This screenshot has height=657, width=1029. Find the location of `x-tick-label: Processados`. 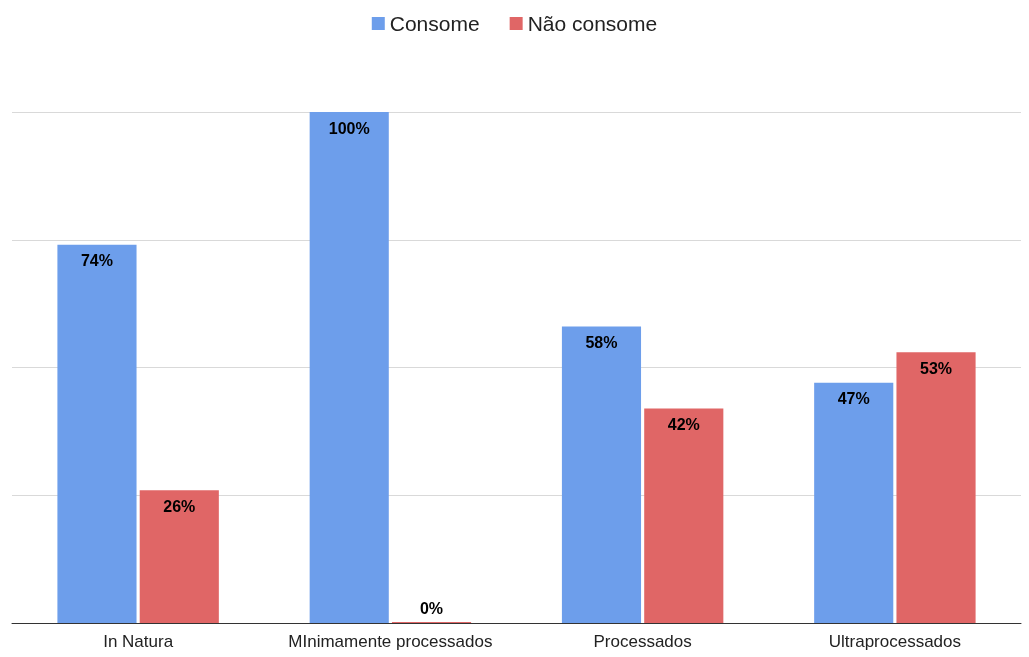

x-tick-label: Processados is located at coordinates (642, 641).